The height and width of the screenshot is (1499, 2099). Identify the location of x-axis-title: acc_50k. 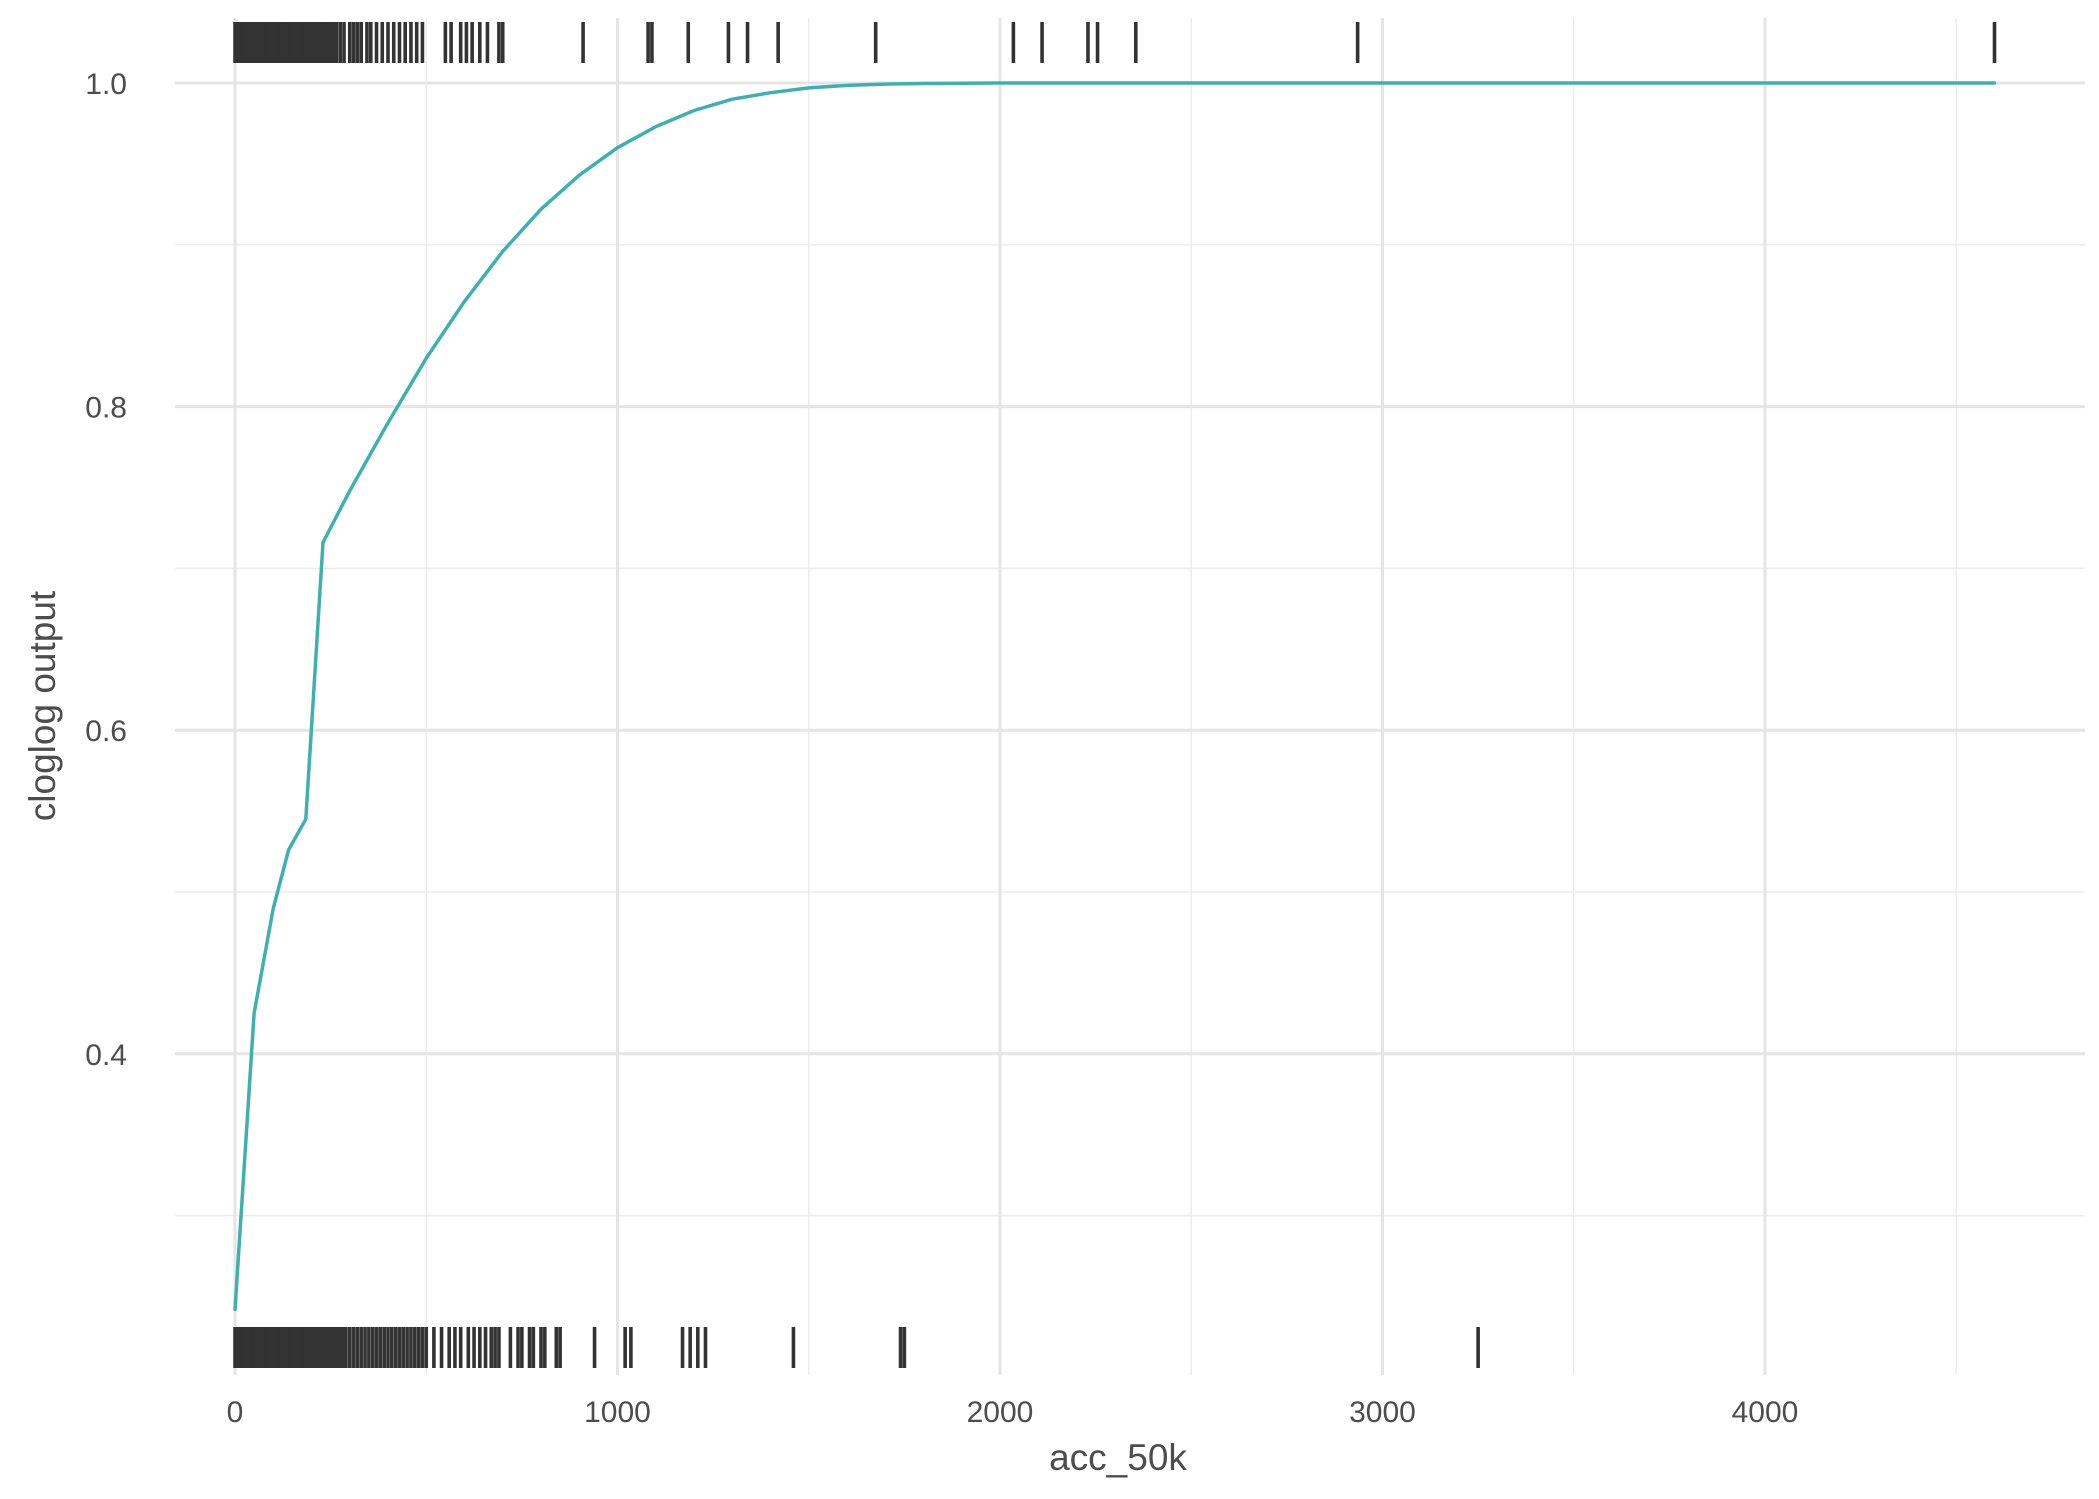
(1118, 1457).